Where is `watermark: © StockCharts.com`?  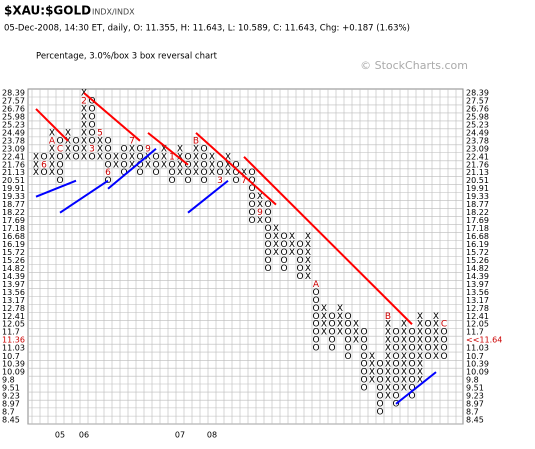
watermark: © StockCharts.com is located at coordinates (414, 65).